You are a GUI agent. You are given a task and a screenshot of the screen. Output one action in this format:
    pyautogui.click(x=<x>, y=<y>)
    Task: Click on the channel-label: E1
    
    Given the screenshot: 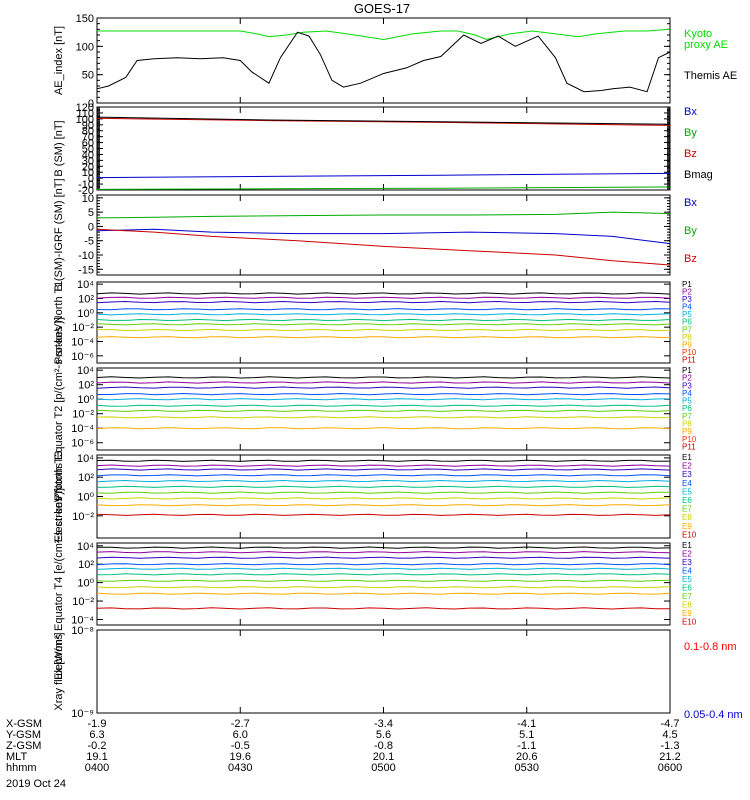 What is the action you would take?
    pyautogui.click(x=687, y=545)
    